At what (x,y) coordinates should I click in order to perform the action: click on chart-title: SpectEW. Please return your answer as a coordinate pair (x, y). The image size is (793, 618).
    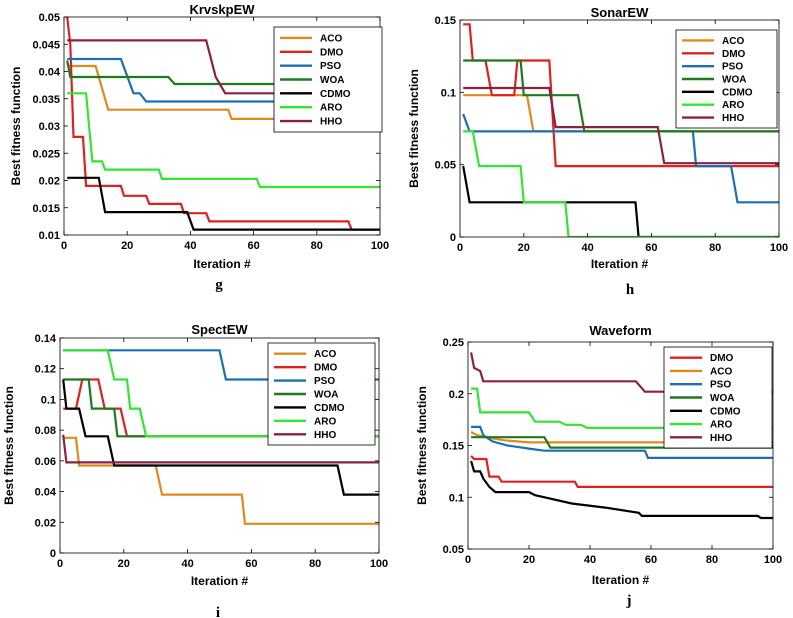
    Looking at the image, I should click on (219, 329).